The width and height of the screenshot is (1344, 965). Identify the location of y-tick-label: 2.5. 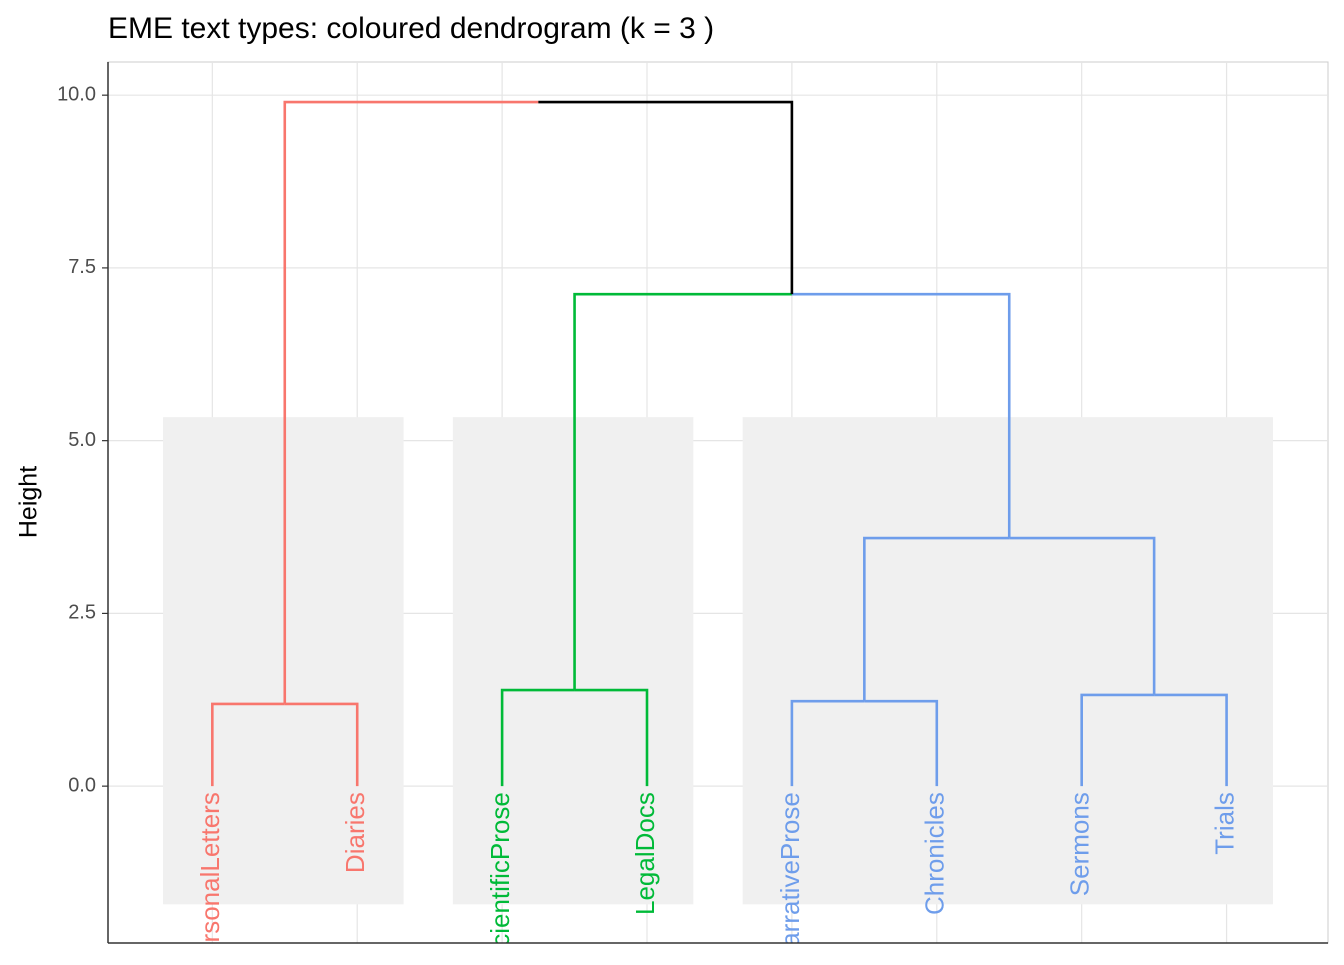
(82, 613).